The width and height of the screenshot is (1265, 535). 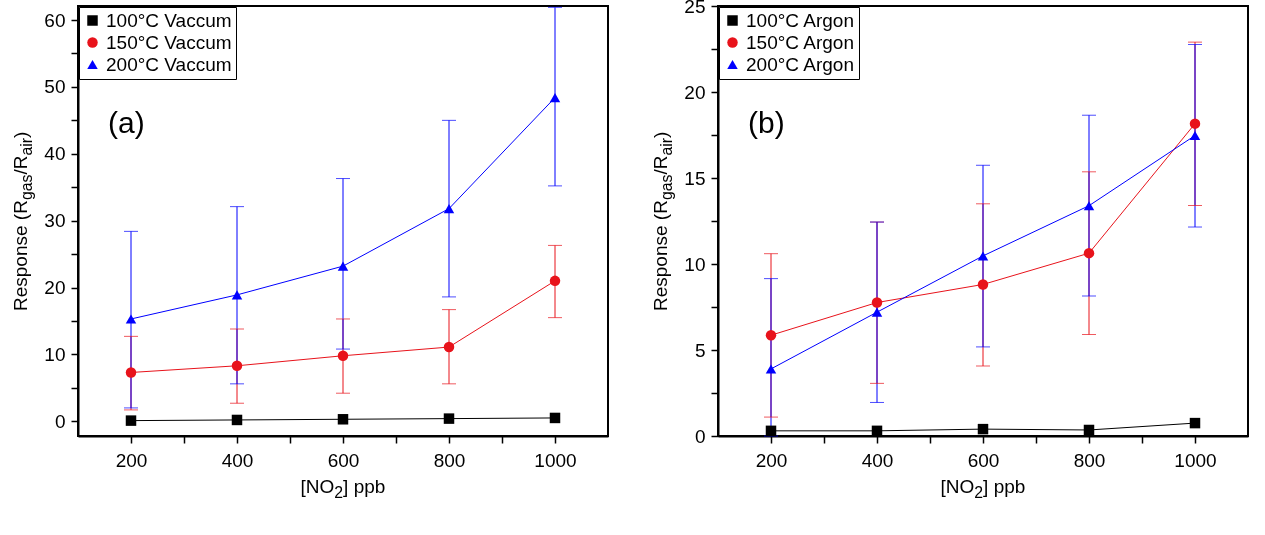 What do you see at coordinates (800, 64) in the screenshot?
I see `legend-label: 200°C Argon` at bounding box center [800, 64].